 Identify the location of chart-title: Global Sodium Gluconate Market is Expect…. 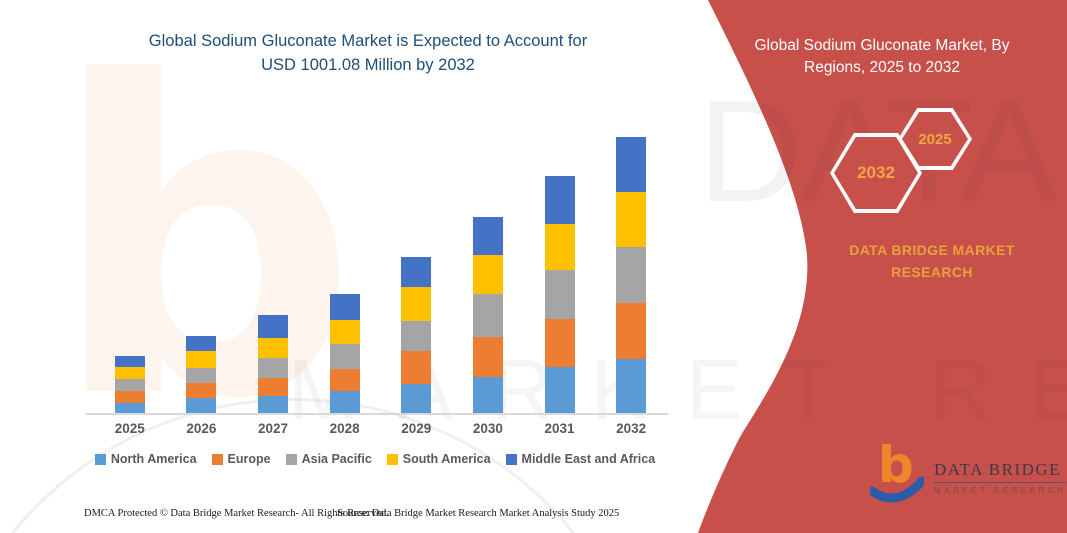
(368, 54).